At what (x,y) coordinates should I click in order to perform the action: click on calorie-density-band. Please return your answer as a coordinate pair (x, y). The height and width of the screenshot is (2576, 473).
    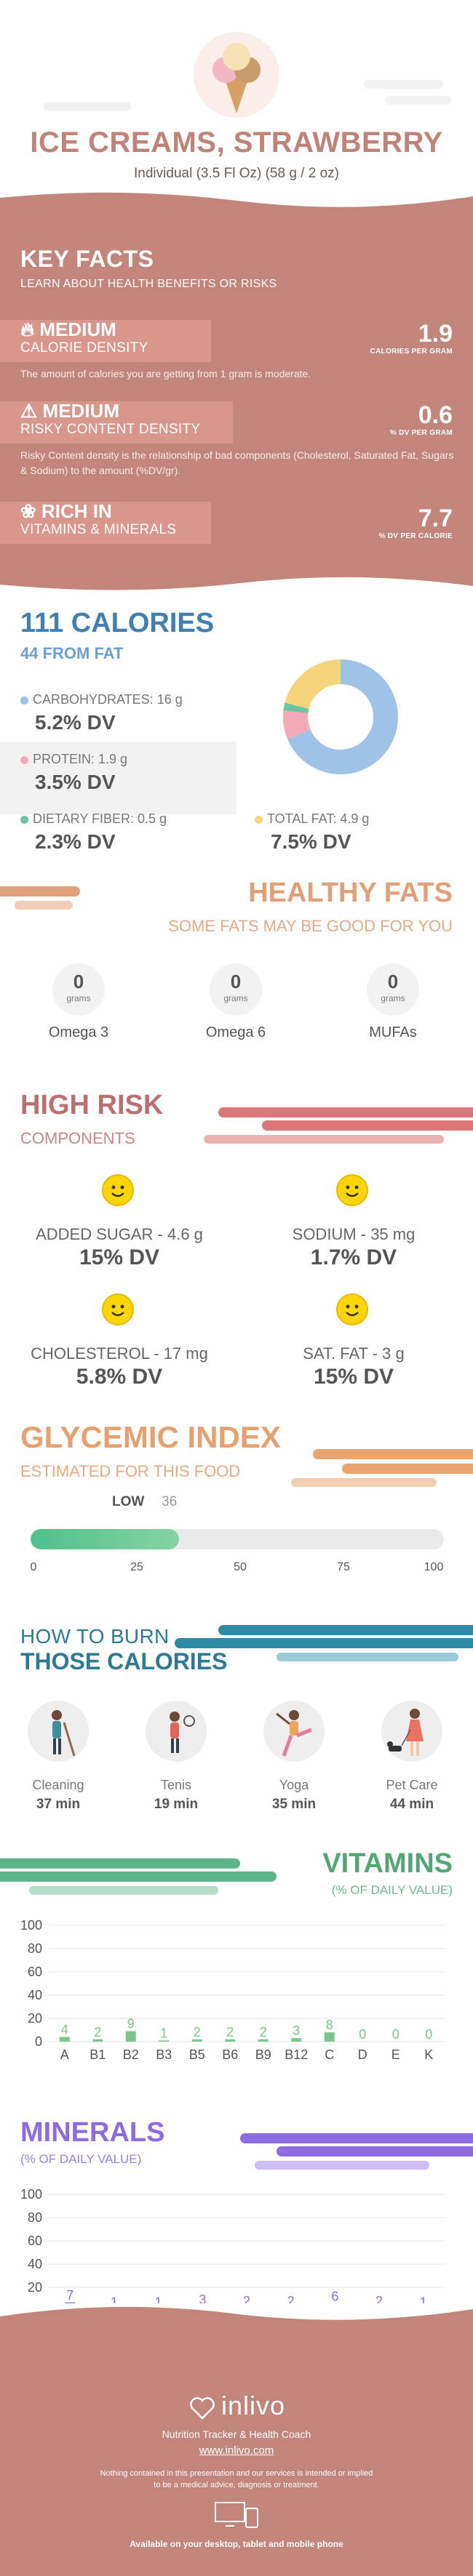
    Looking at the image, I should click on (105, 341).